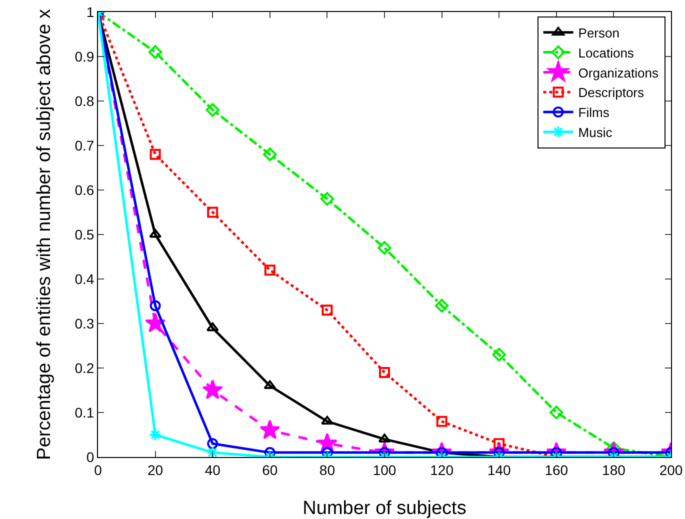 The height and width of the screenshot is (519, 685). I want to click on x-tick-label: 20, so click(156, 470).